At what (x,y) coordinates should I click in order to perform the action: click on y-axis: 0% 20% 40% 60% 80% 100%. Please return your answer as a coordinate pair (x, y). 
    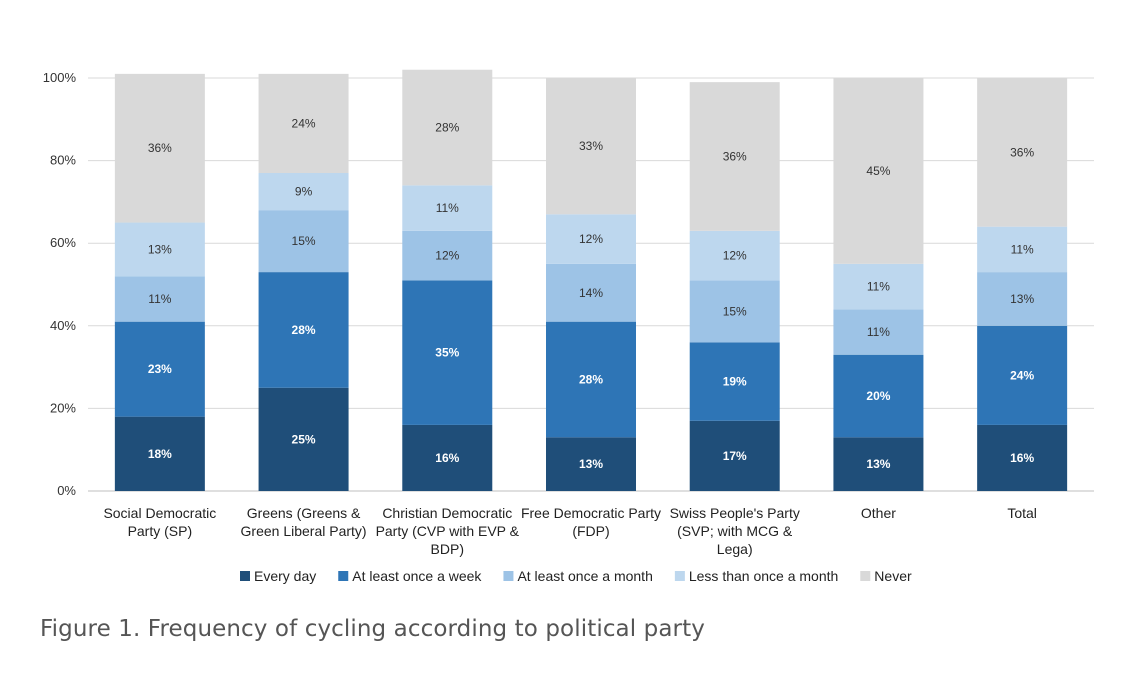
    Looking at the image, I should click on (60, 284).